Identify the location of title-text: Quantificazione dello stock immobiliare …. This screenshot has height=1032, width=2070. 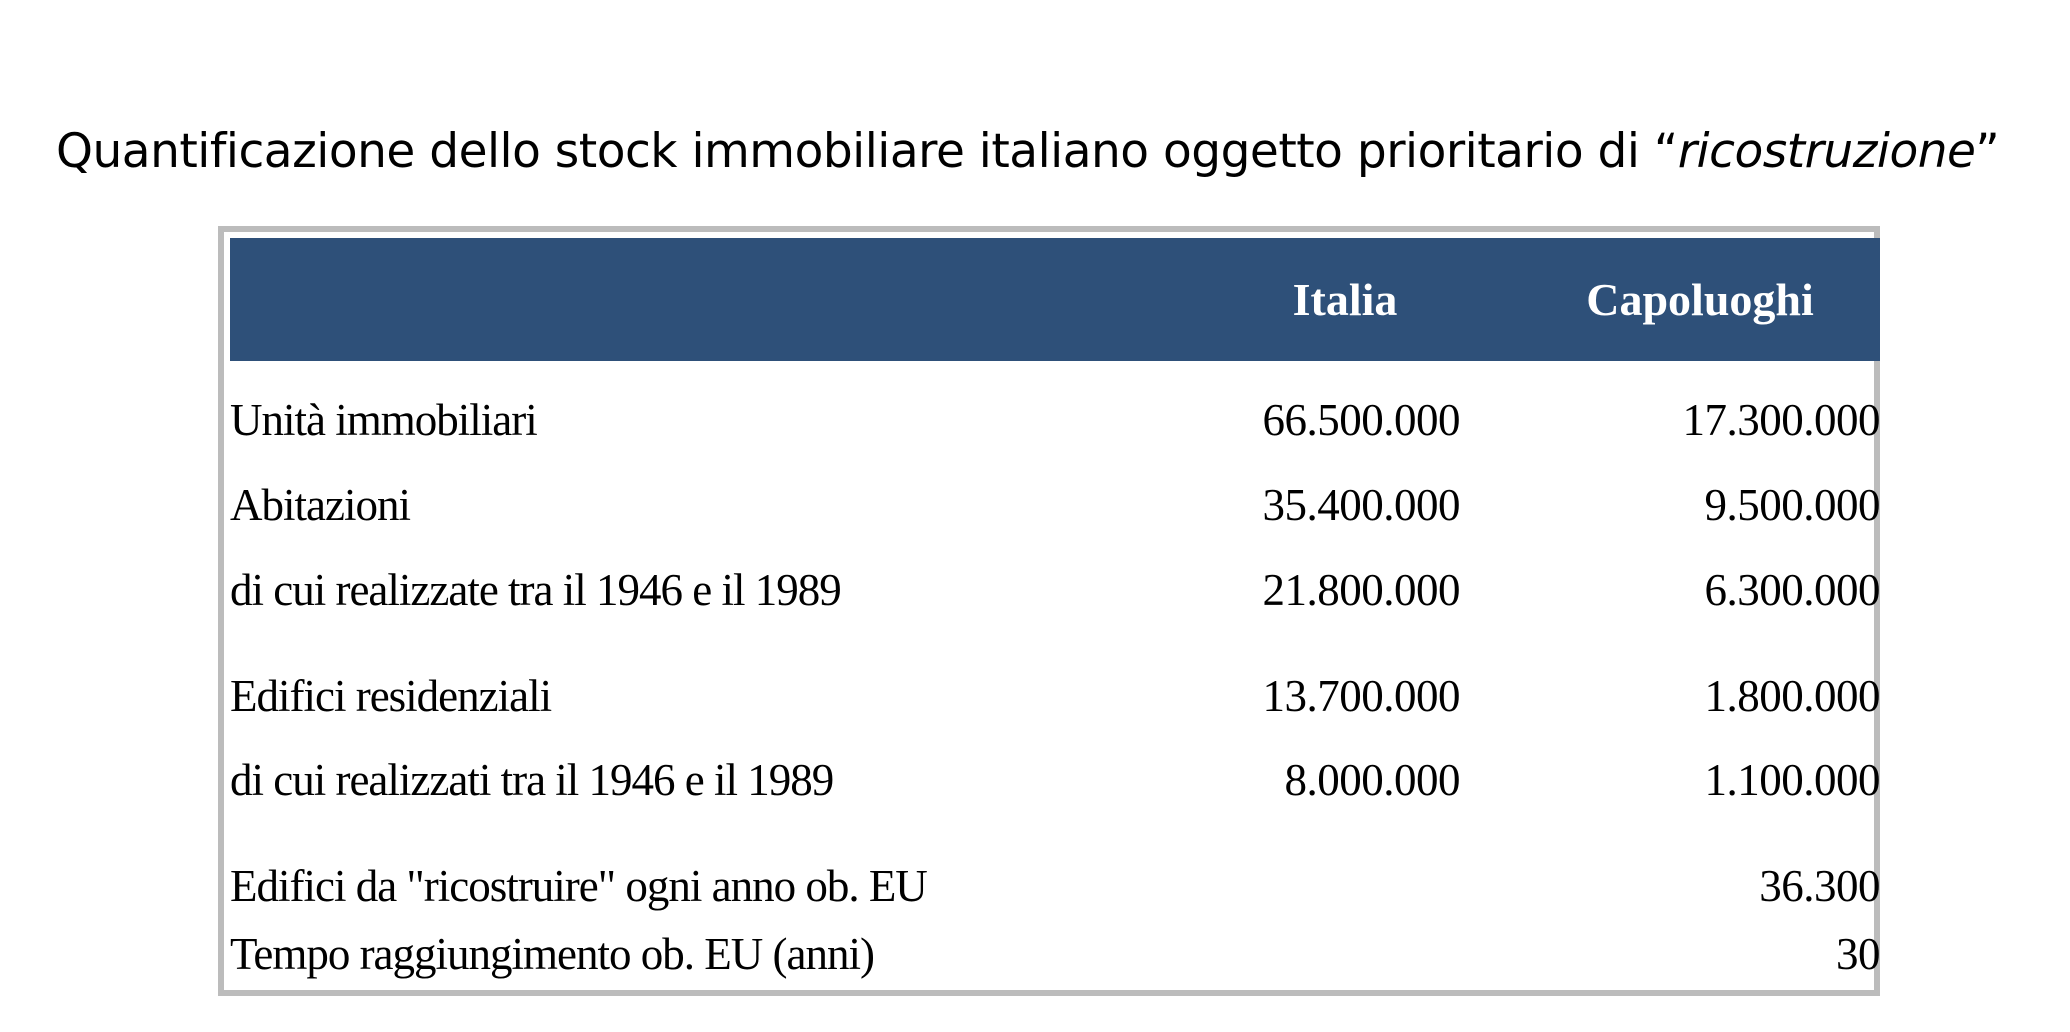
(867, 151).